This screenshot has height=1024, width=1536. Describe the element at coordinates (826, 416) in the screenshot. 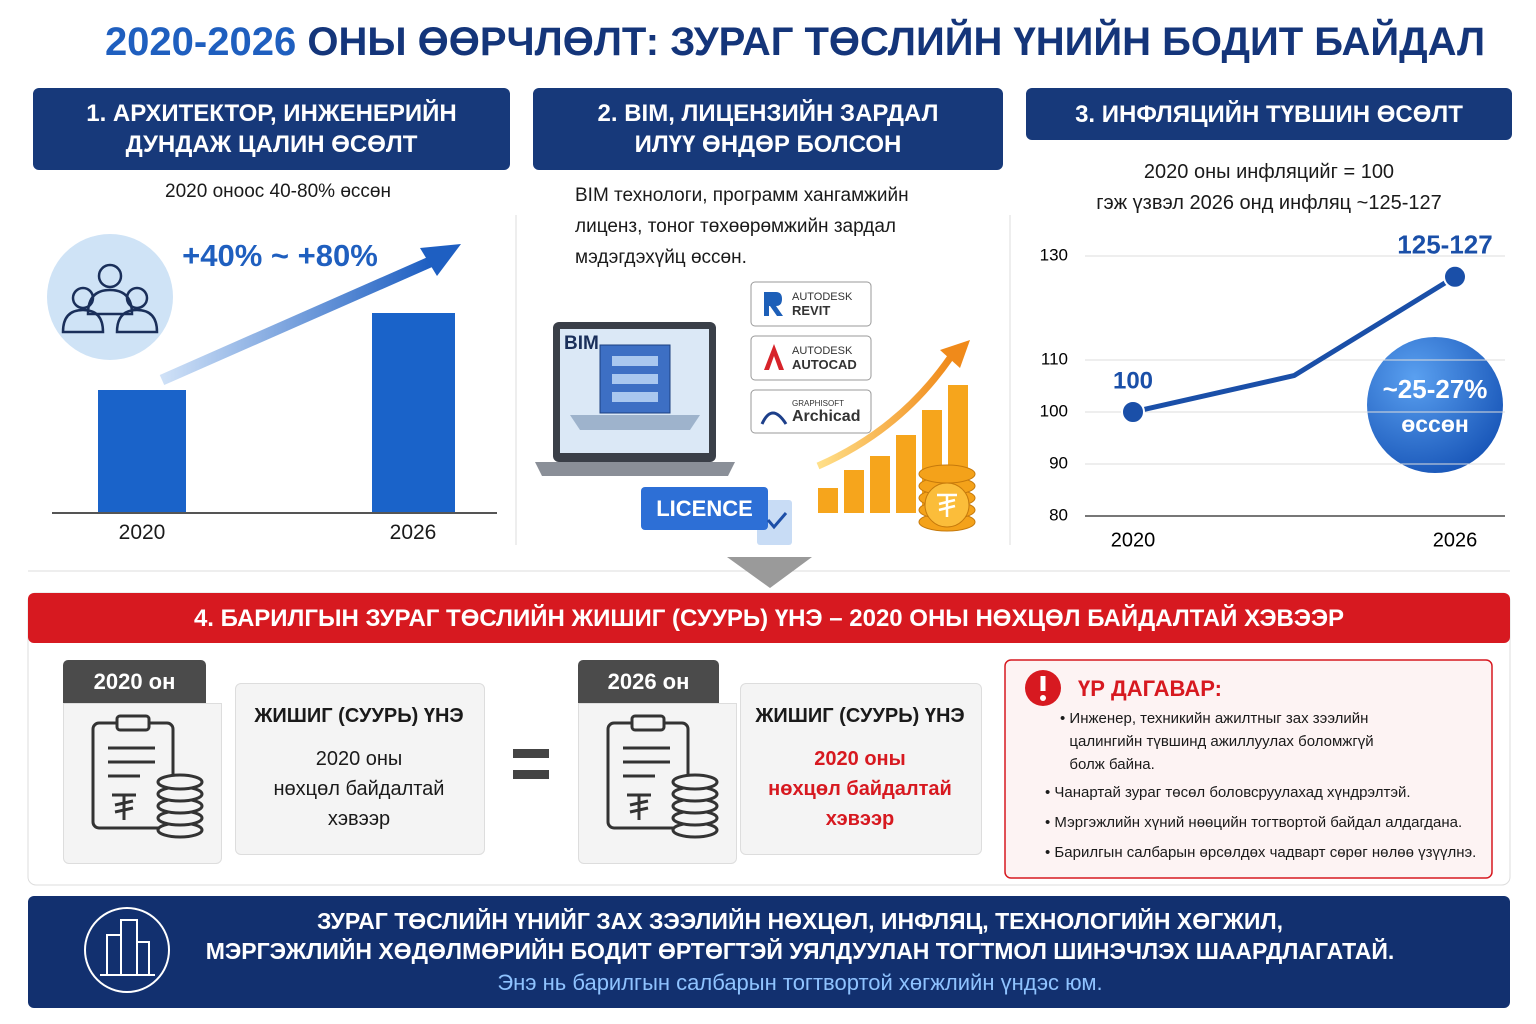

I see `logo-text: Archicad` at that location.